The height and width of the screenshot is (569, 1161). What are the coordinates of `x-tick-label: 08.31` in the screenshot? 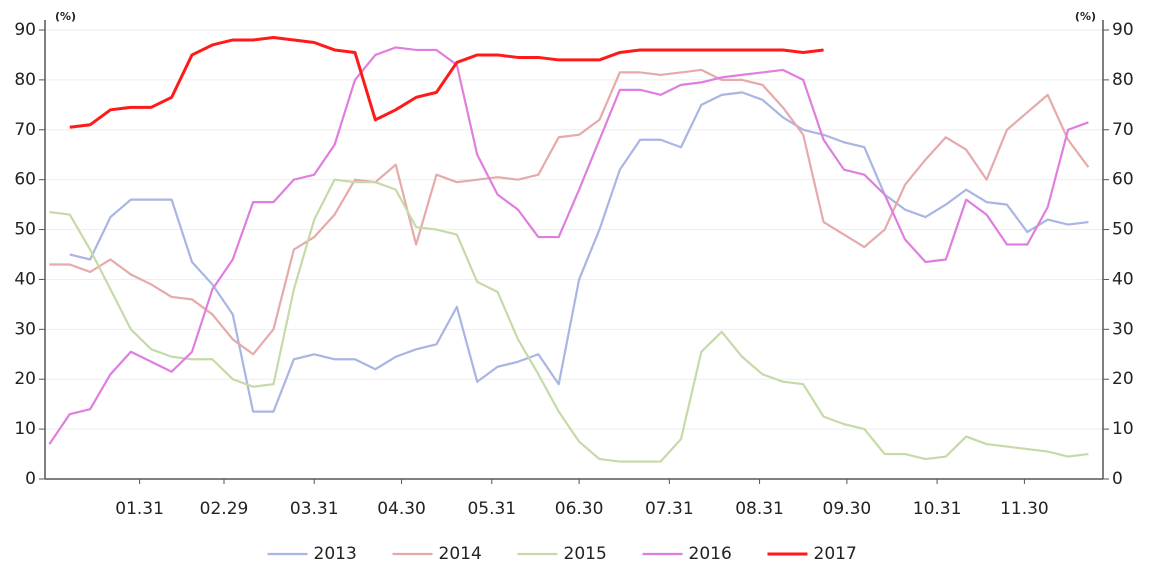 It's located at (759, 509).